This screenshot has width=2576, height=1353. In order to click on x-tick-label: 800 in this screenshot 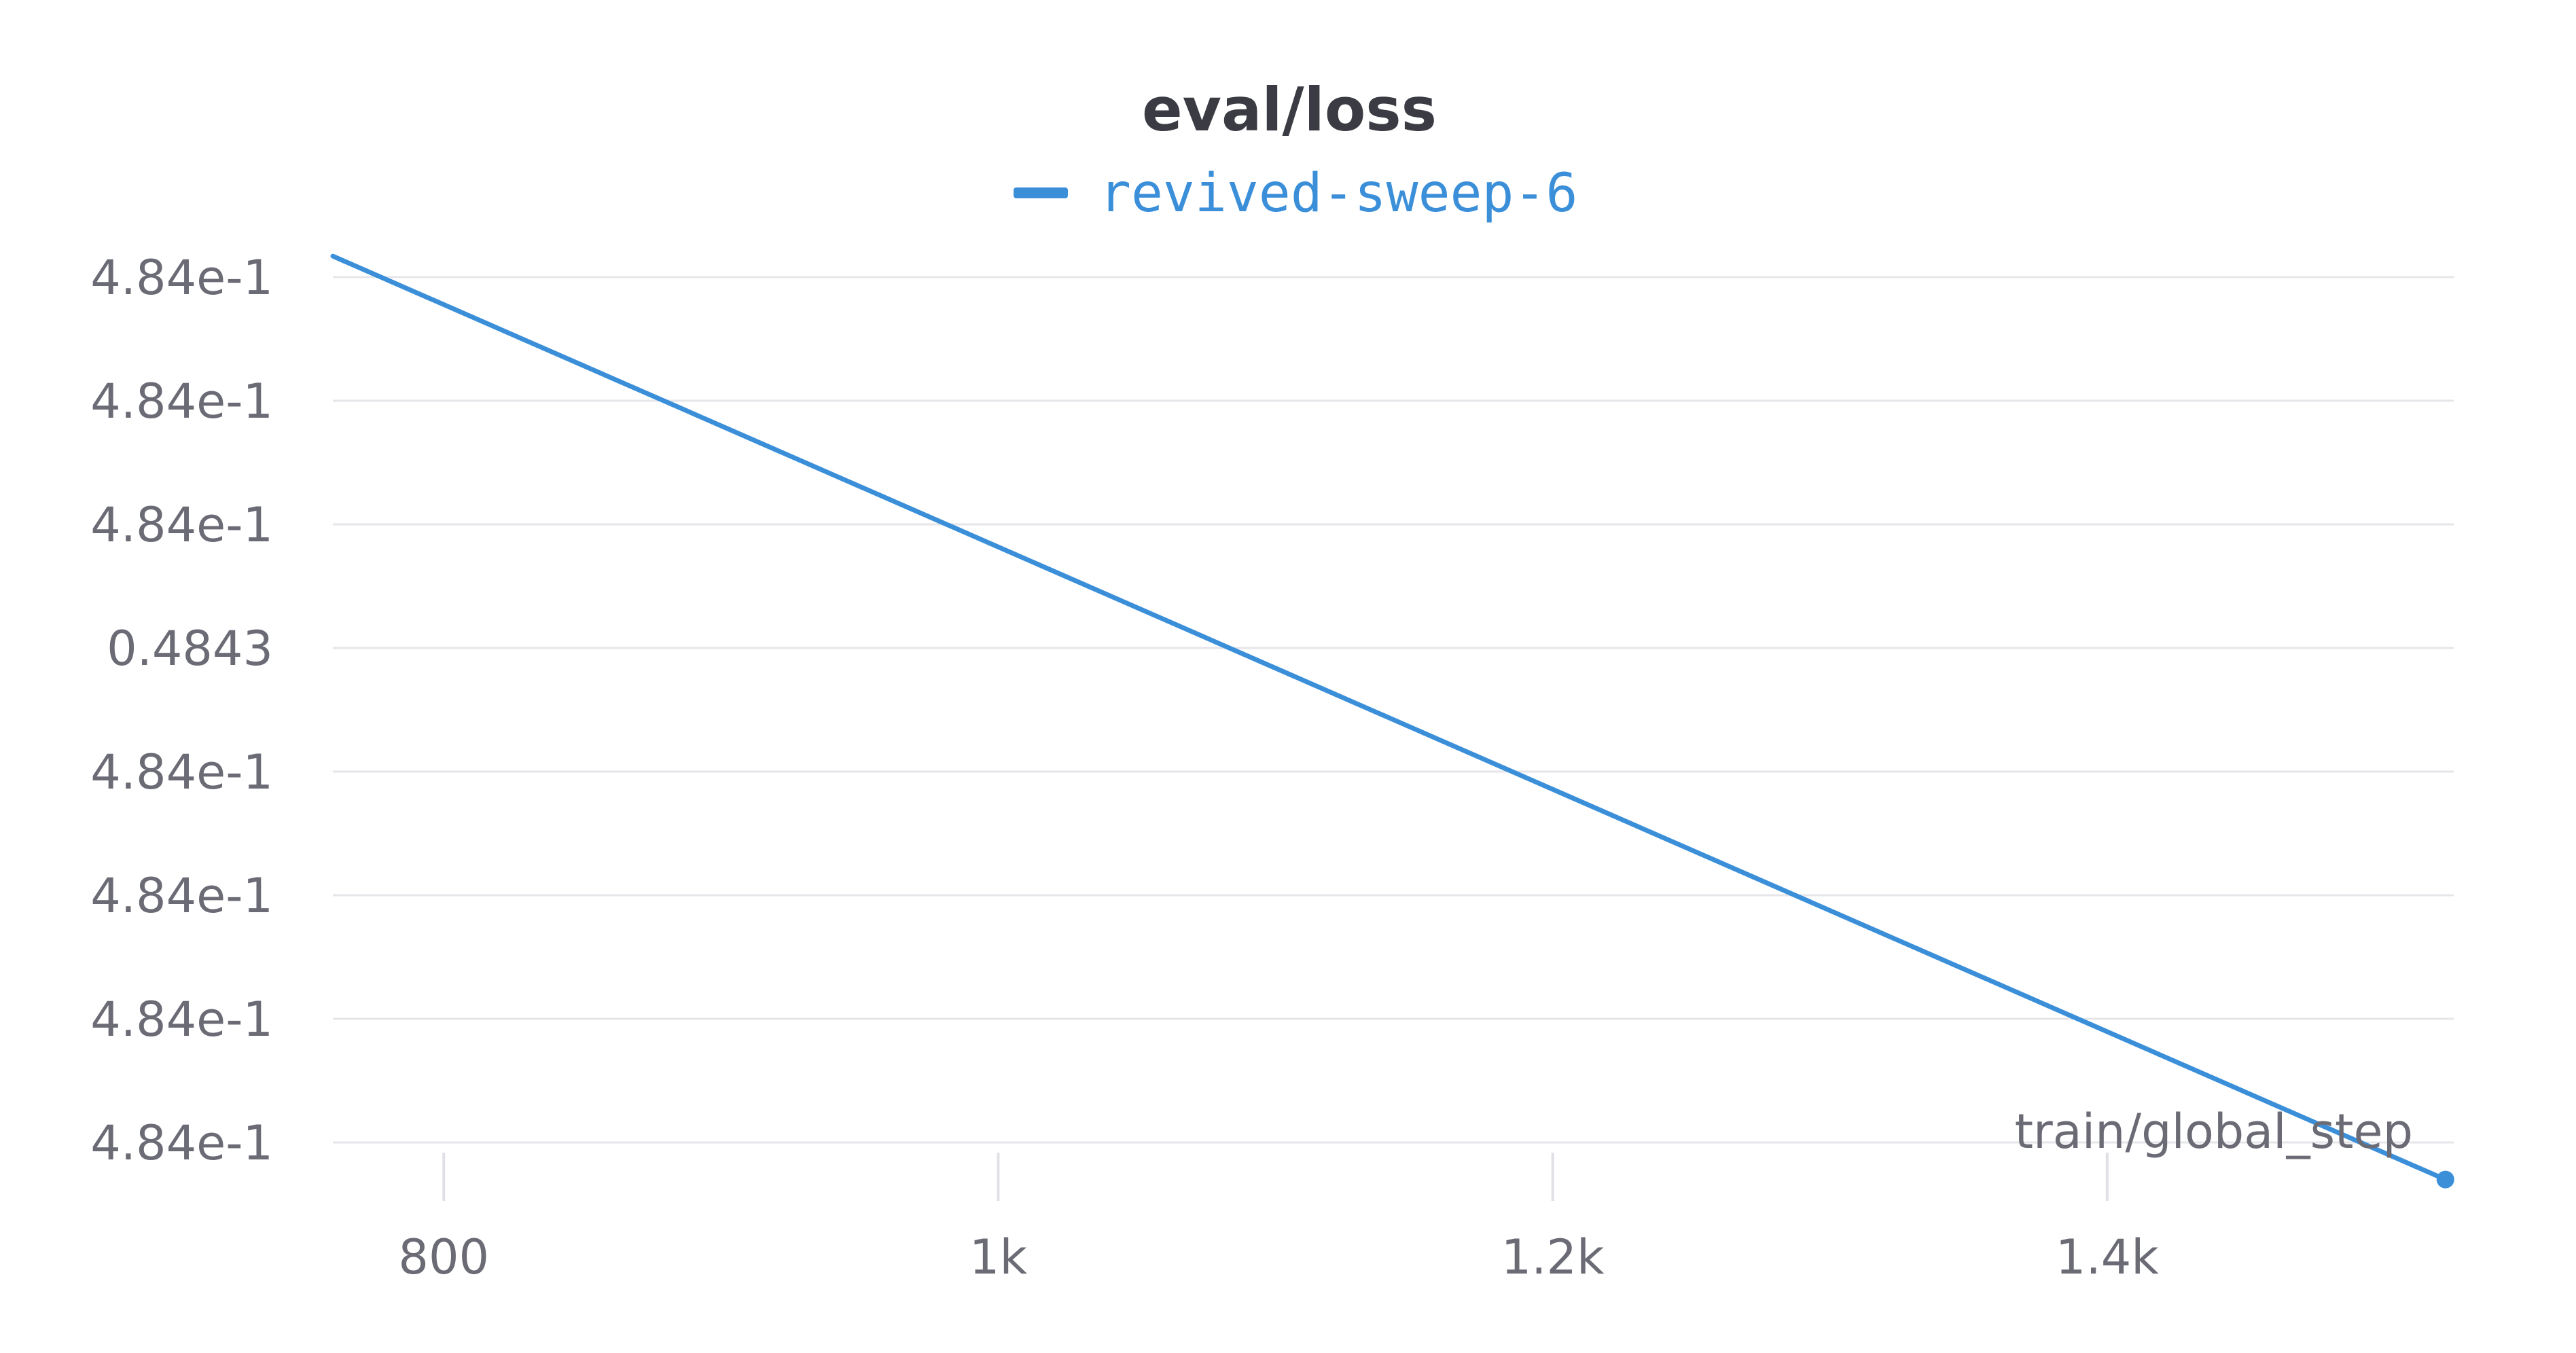, I will do `click(444, 1257)`.